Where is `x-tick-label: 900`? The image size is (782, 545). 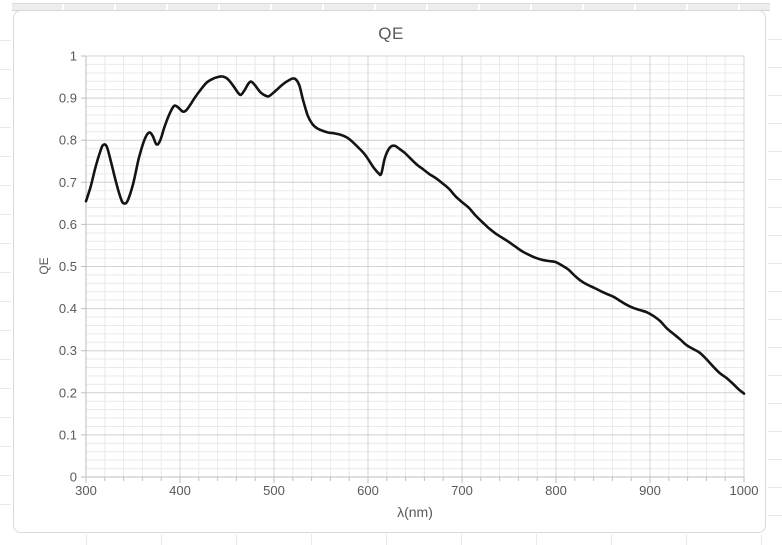 x-tick-label: 900 is located at coordinates (650, 490).